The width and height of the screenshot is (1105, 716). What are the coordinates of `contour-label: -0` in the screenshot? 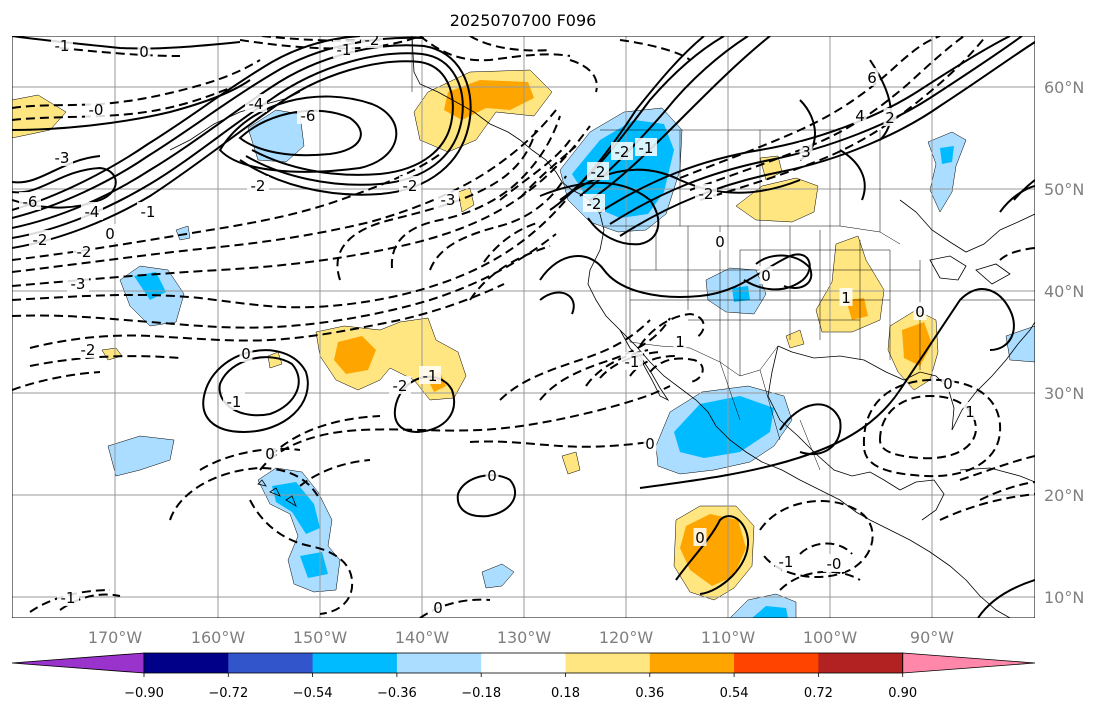 It's located at (834, 564).